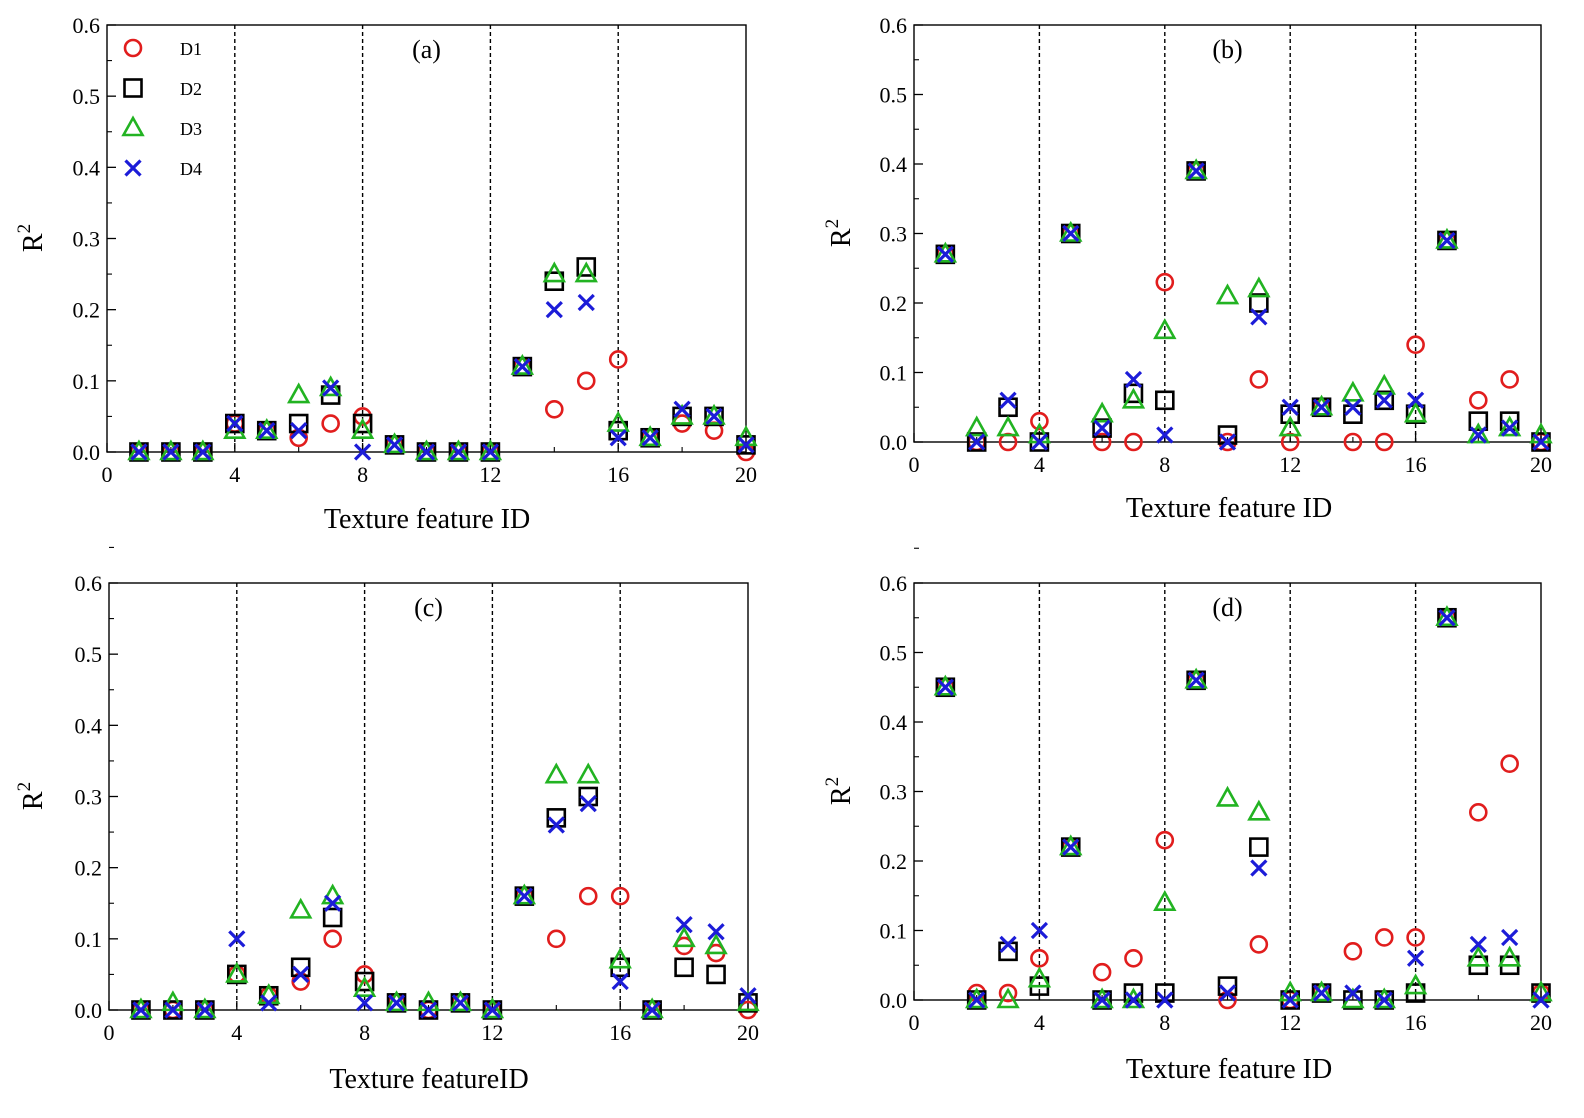 The width and height of the screenshot is (1584, 1118). Describe the element at coordinates (191, 49) in the screenshot. I see `legend-label: D1` at that location.